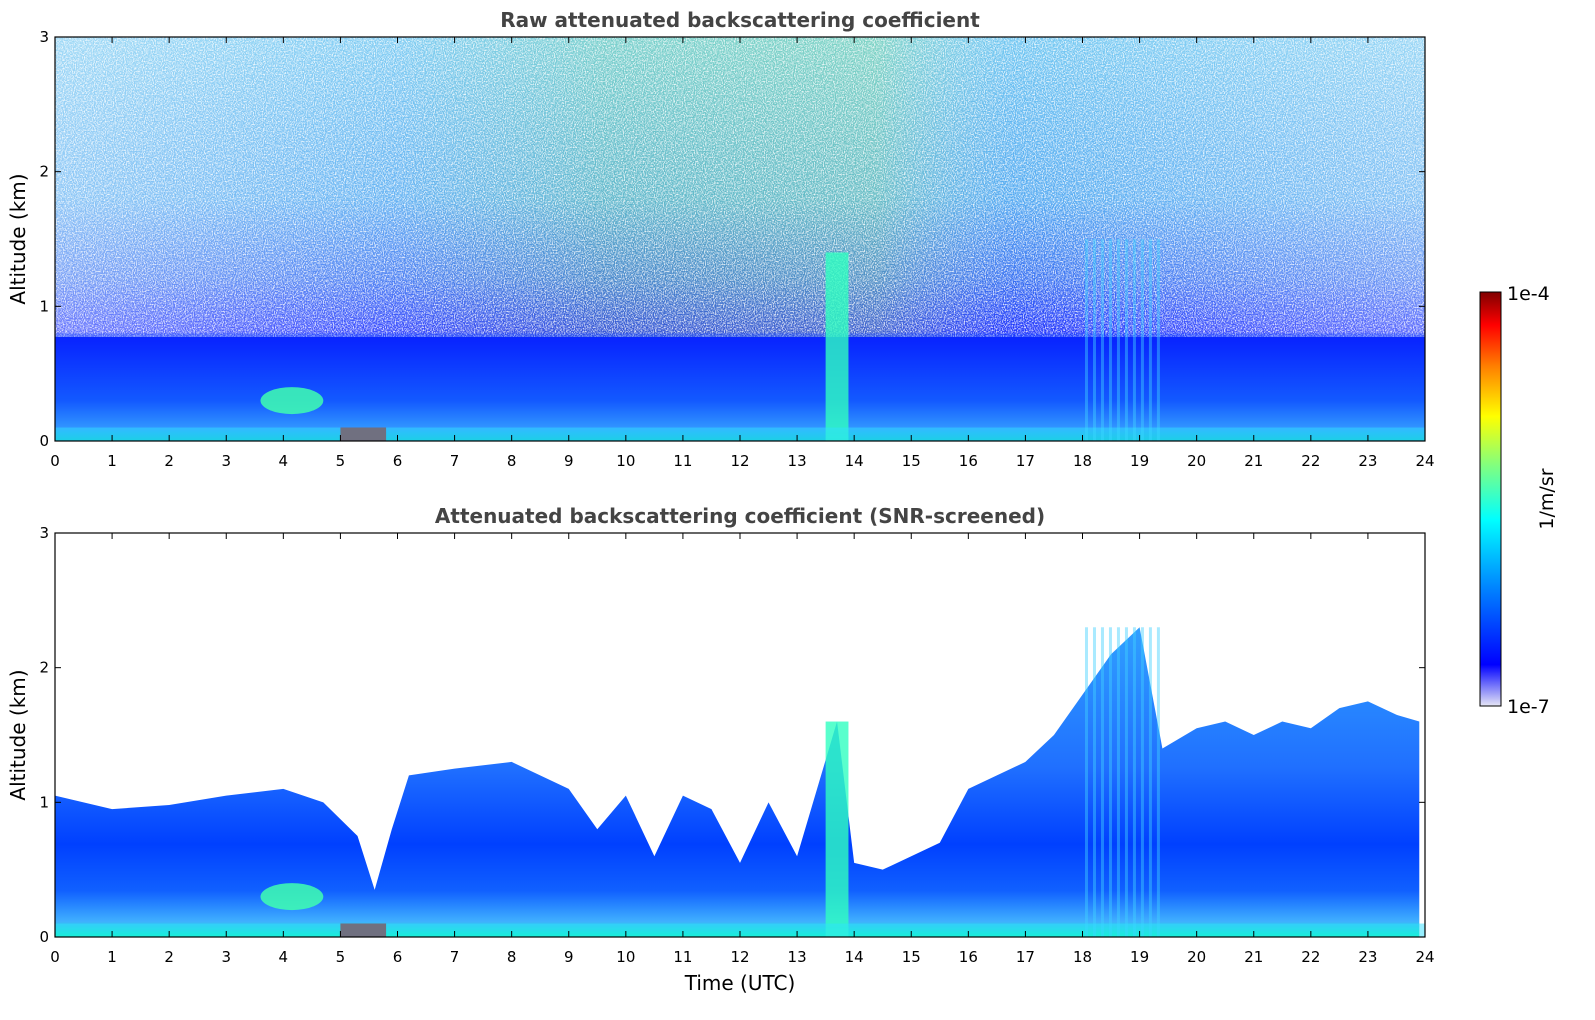 This screenshot has height=1020, width=1595. Describe the element at coordinates (1518, 500) in the screenshot. I see `colorbar: 1e-4 1e-7 1/m/sr` at that location.